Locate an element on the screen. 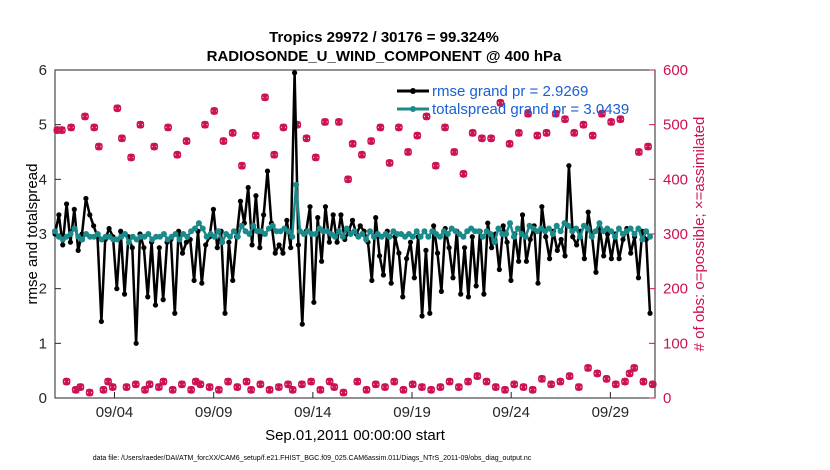  x-tick-label: 09/29 is located at coordinates (611, 412).